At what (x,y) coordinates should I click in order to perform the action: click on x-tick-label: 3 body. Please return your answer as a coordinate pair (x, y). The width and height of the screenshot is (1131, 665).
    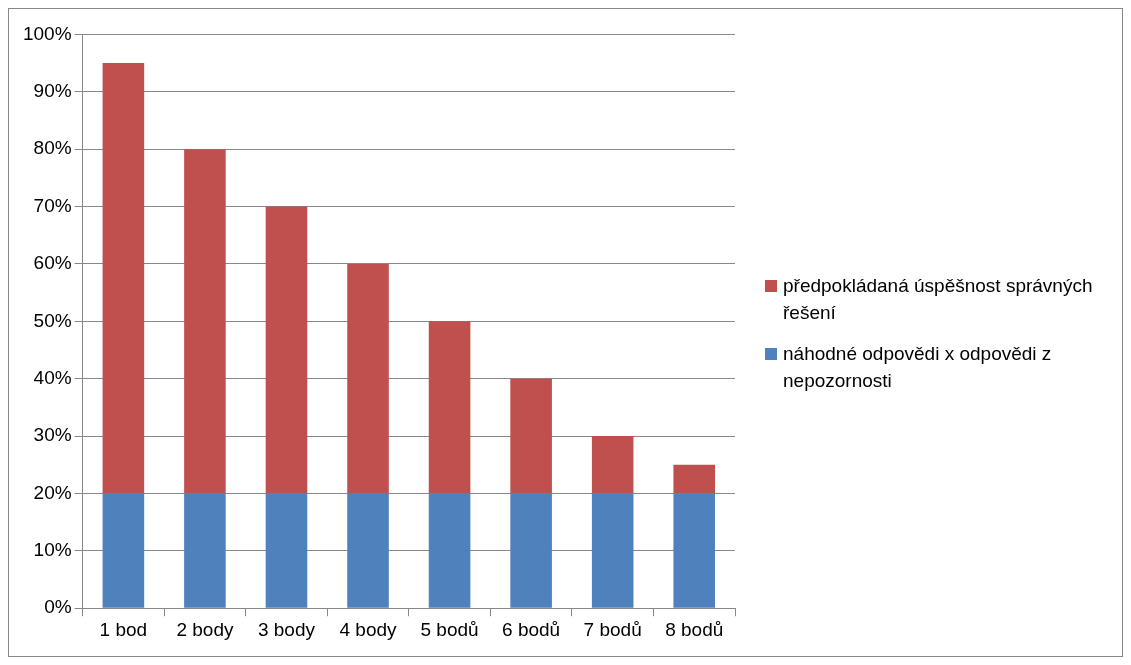
    Looking at the image, I should click on (286, 629).